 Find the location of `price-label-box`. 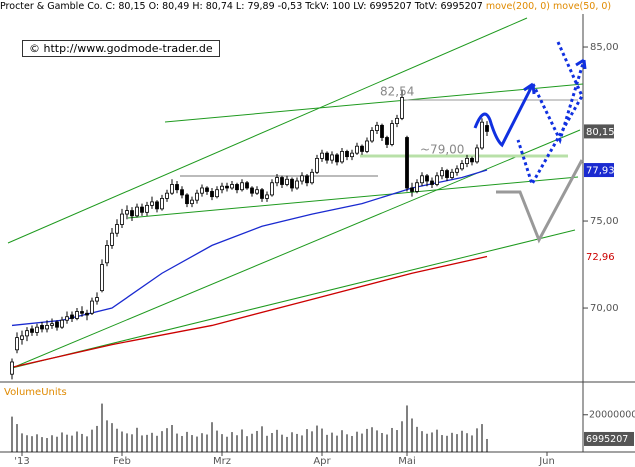

price-label-box is located at coordinates (599, 131).